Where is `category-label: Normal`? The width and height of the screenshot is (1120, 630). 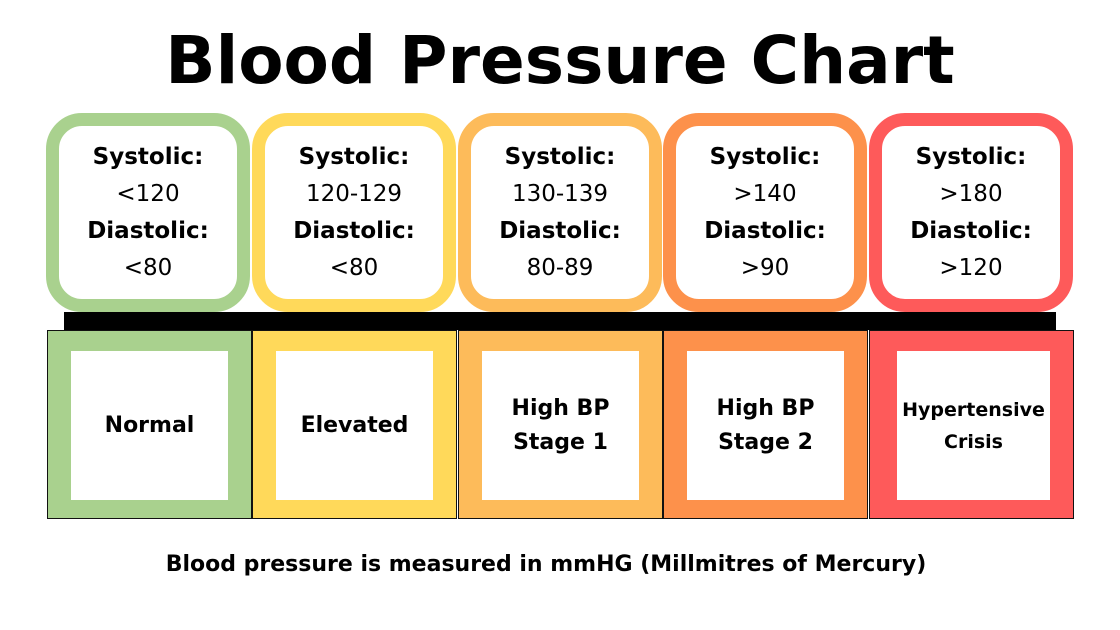
category-label: Normal is located at coordinates (149, 425).